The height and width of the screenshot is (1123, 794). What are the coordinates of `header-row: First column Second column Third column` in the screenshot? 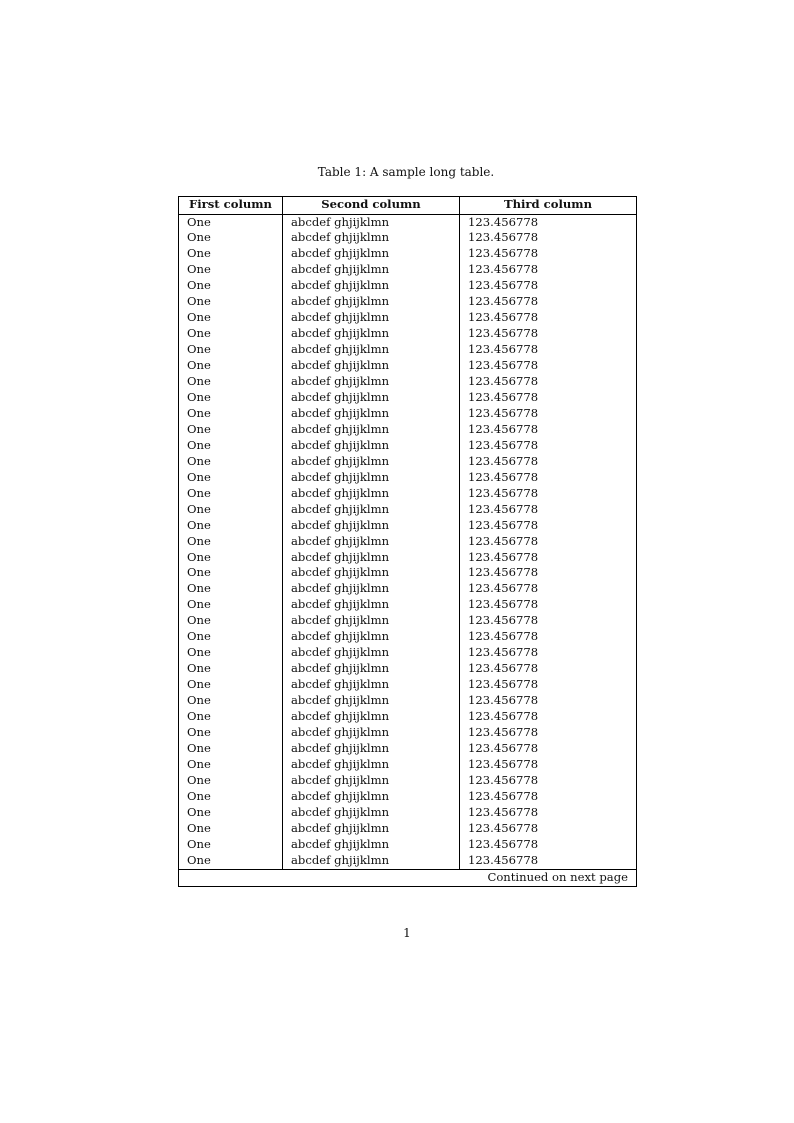 It's located at (407, 205).